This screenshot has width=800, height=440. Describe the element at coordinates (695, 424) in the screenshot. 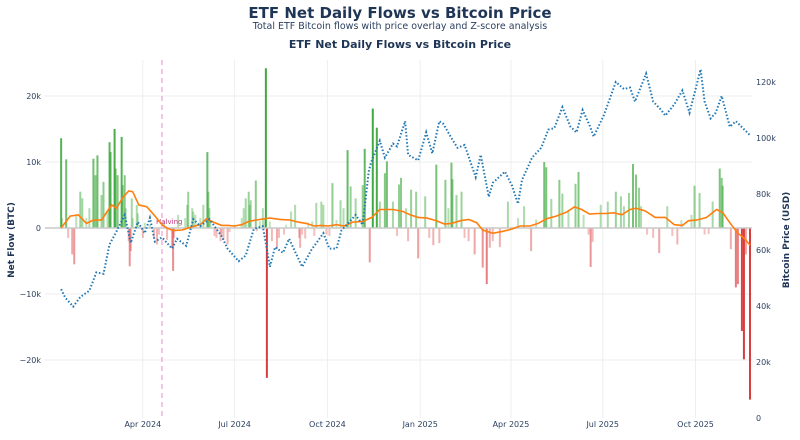

I see `x-tick-label: Oct 2025` at that location.